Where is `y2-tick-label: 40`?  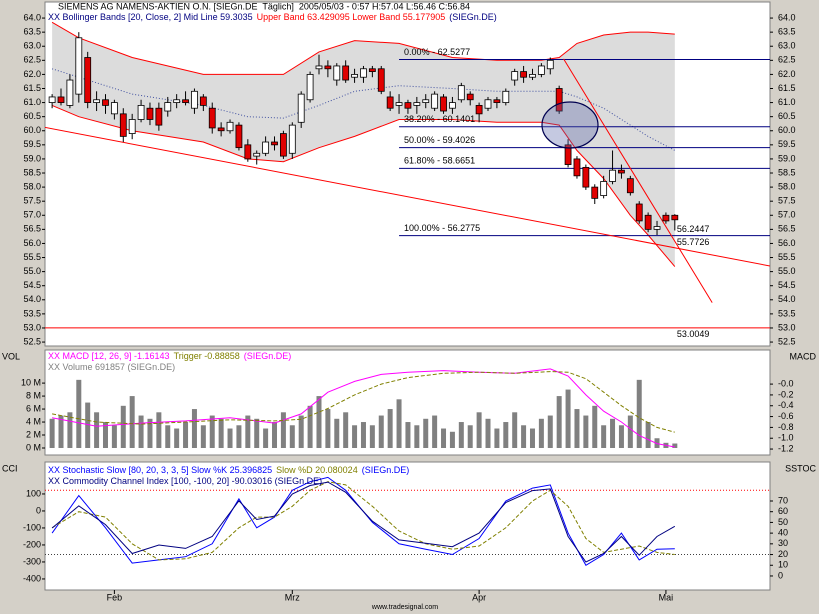
y2-tick-label: 40 is located at coordinates (783, 532).